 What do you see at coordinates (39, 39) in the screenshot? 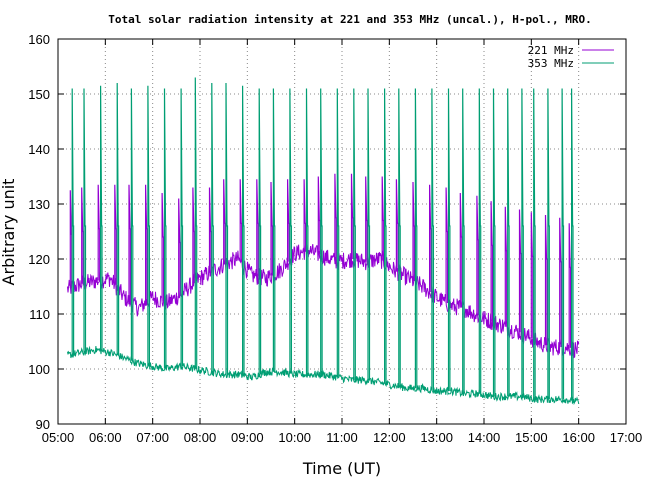
I see `y-tick-label: 160` at bounding box center [39, 39].